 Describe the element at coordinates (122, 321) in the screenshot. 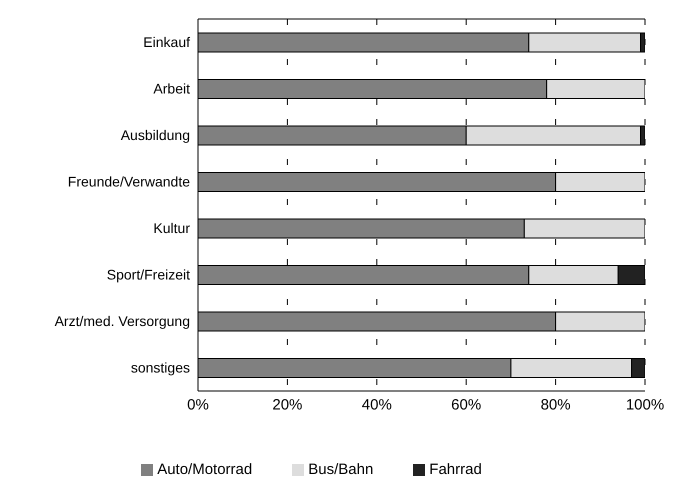

I see `y-tick-label: Arzt/med. Versorgung` at that location.